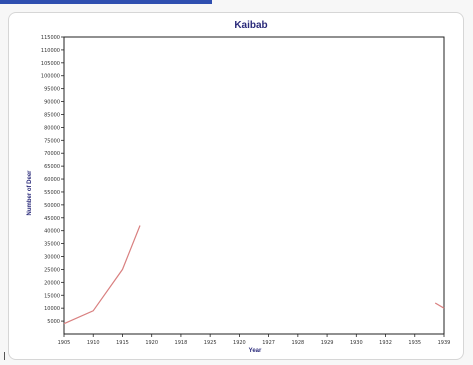  I want to click on y-tick-label: 25000, so click(52, 270).